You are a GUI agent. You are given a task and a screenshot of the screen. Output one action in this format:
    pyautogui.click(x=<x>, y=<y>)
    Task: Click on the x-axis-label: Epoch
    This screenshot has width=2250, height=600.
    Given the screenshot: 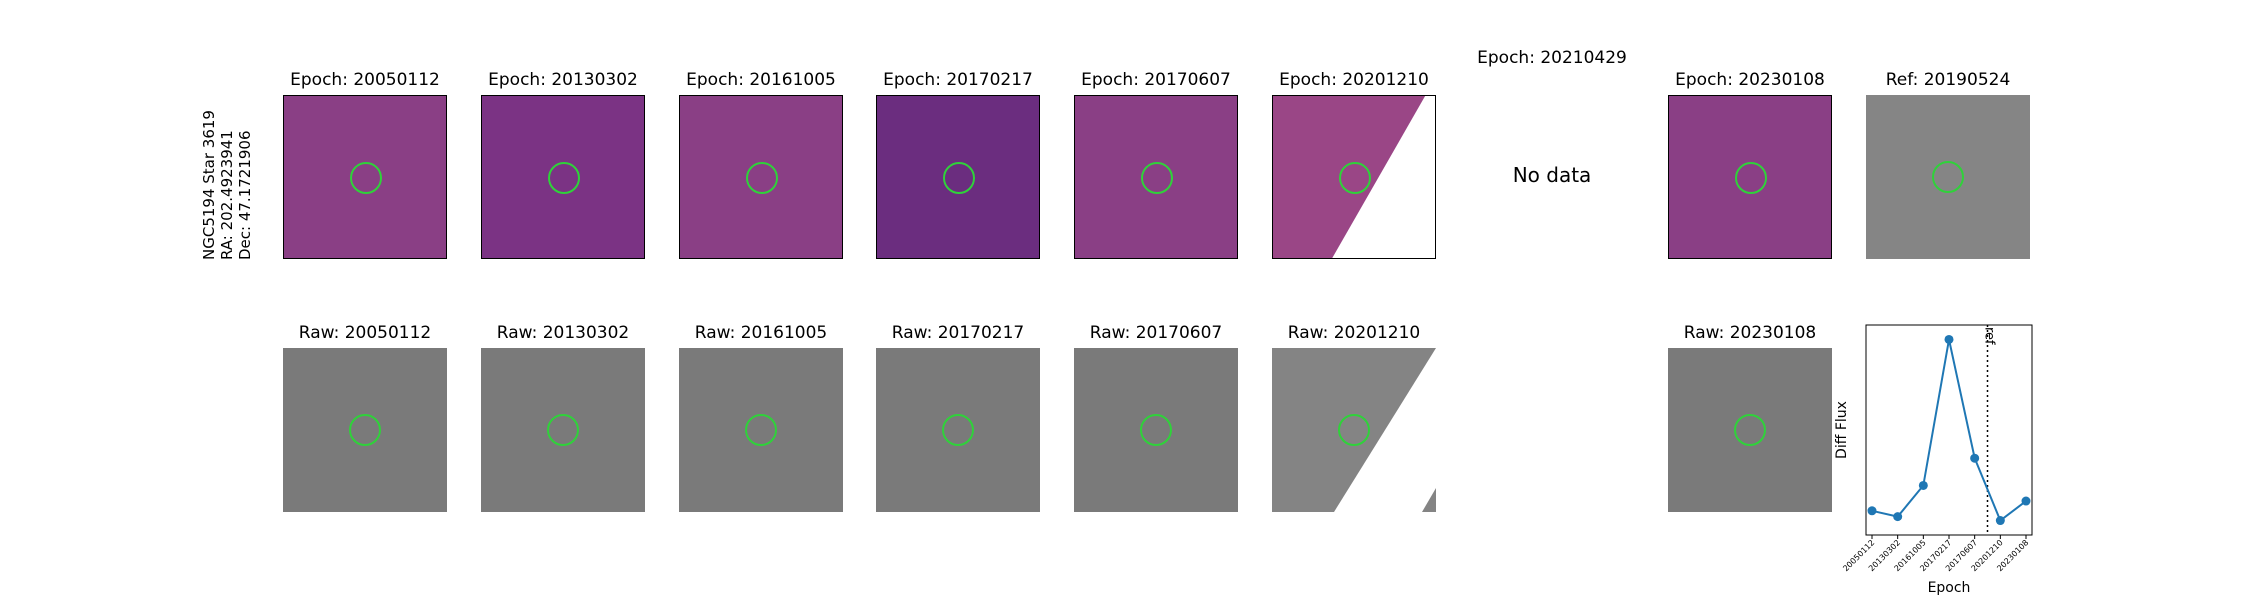 What is the action you would take?
    pyautogui.click(x=1949, y=587)
    